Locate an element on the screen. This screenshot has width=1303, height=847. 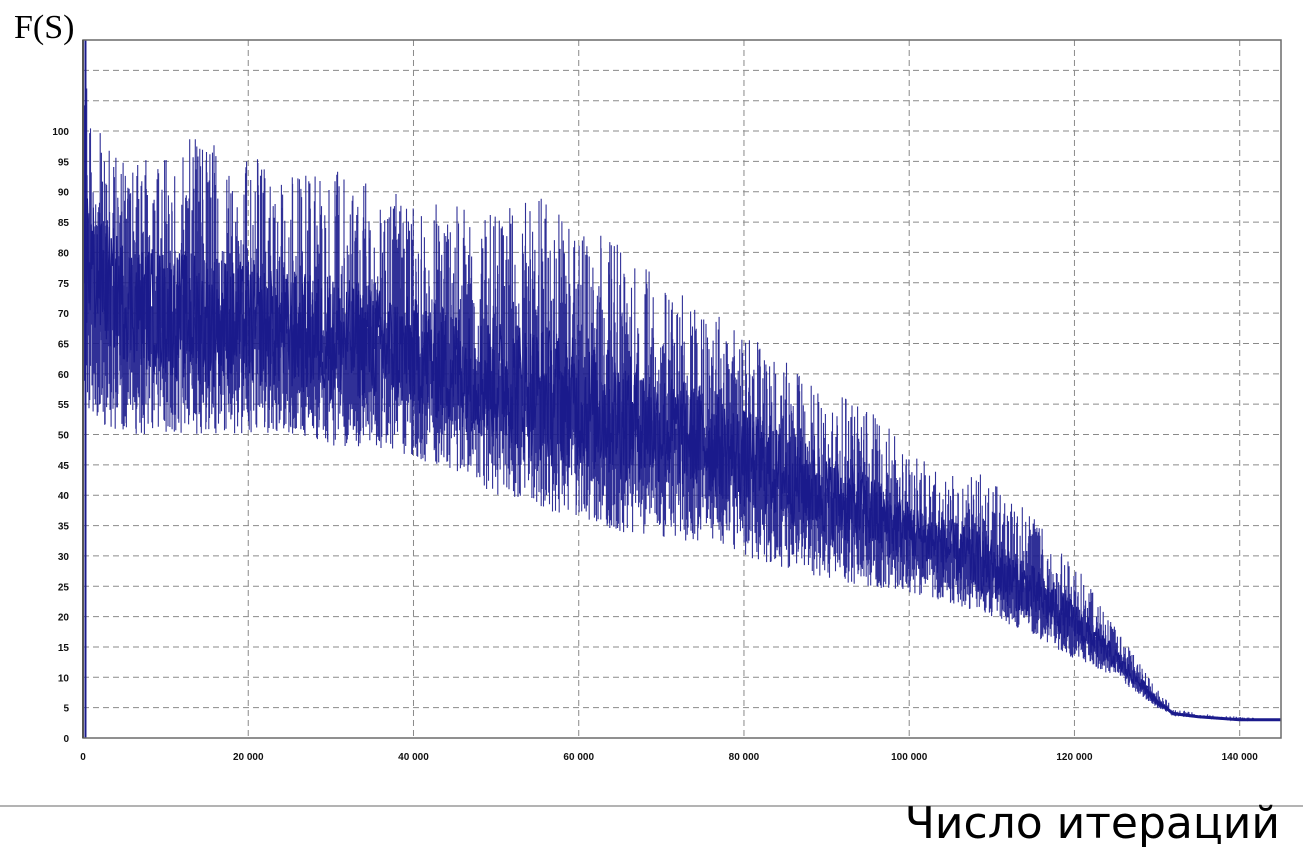
x-tick-label: 100 000 is located at coordinates (909, 757).